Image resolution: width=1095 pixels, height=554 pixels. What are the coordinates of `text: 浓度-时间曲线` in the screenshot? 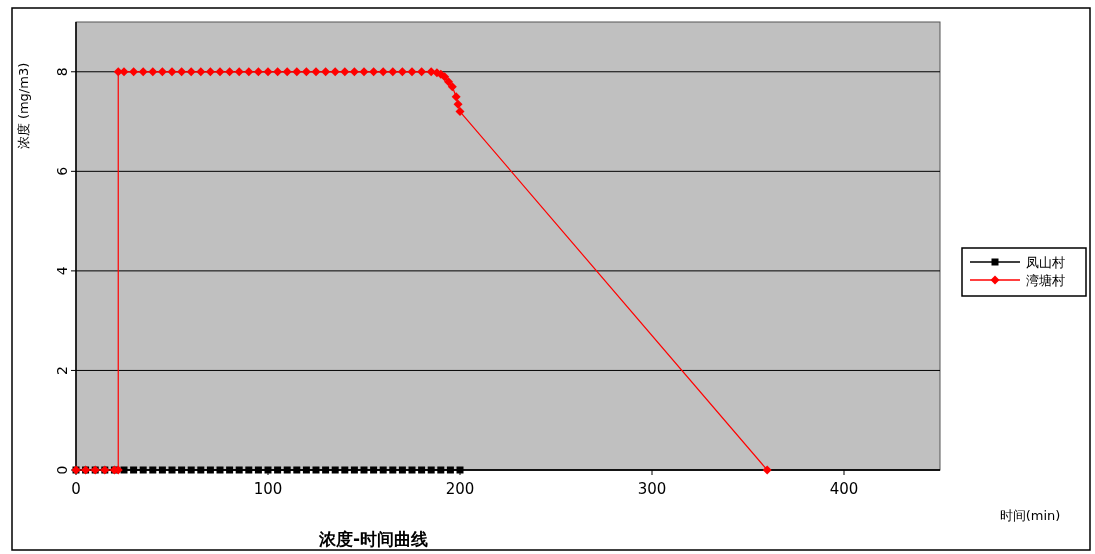 It's located at (373, 539).